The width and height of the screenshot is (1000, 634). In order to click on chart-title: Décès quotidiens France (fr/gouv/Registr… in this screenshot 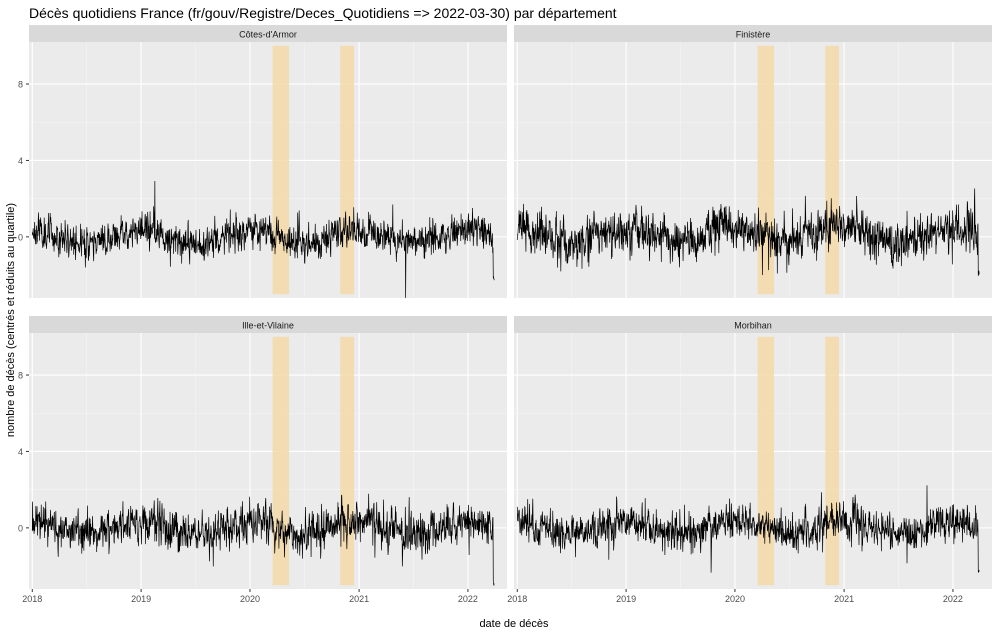, I will do `click(323, 13)`.